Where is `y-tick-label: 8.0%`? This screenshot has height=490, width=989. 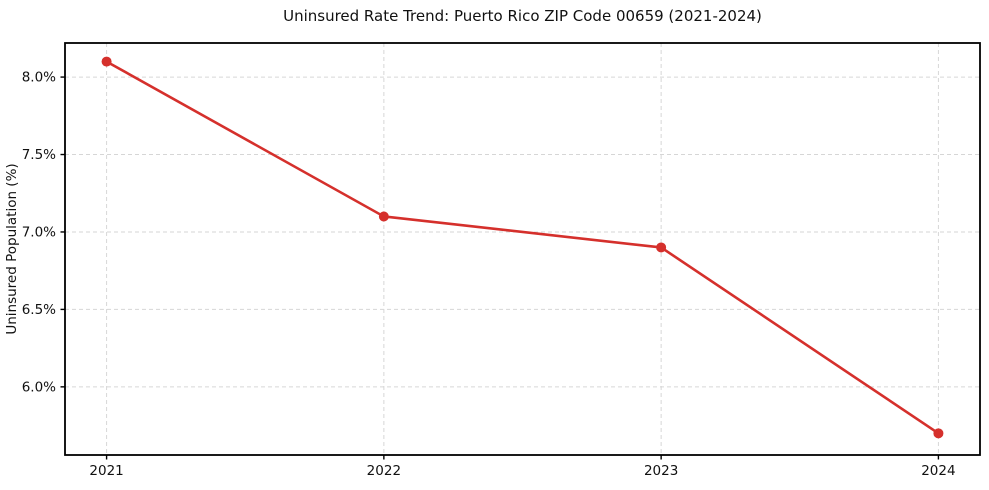
y-tick-label: 8.0% is located at coordinates (39, 78).